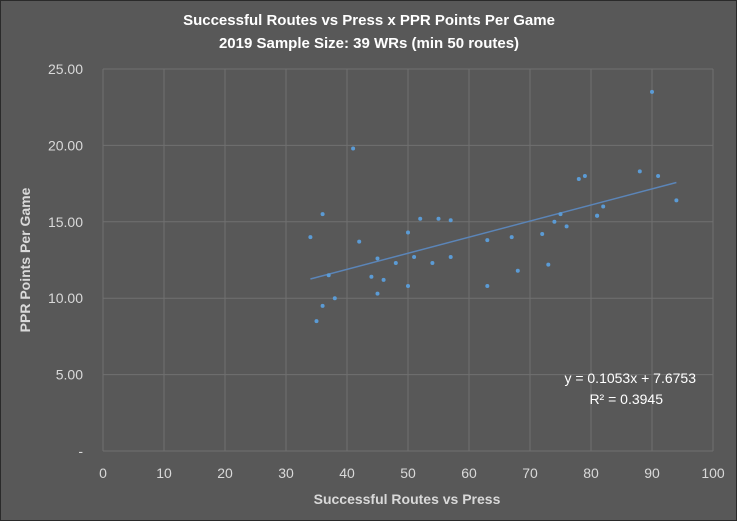  What do you see at coordinates (713, 473) in the screenshot?
I see `x-tick-label: 100` at bounding box center [713, 473].